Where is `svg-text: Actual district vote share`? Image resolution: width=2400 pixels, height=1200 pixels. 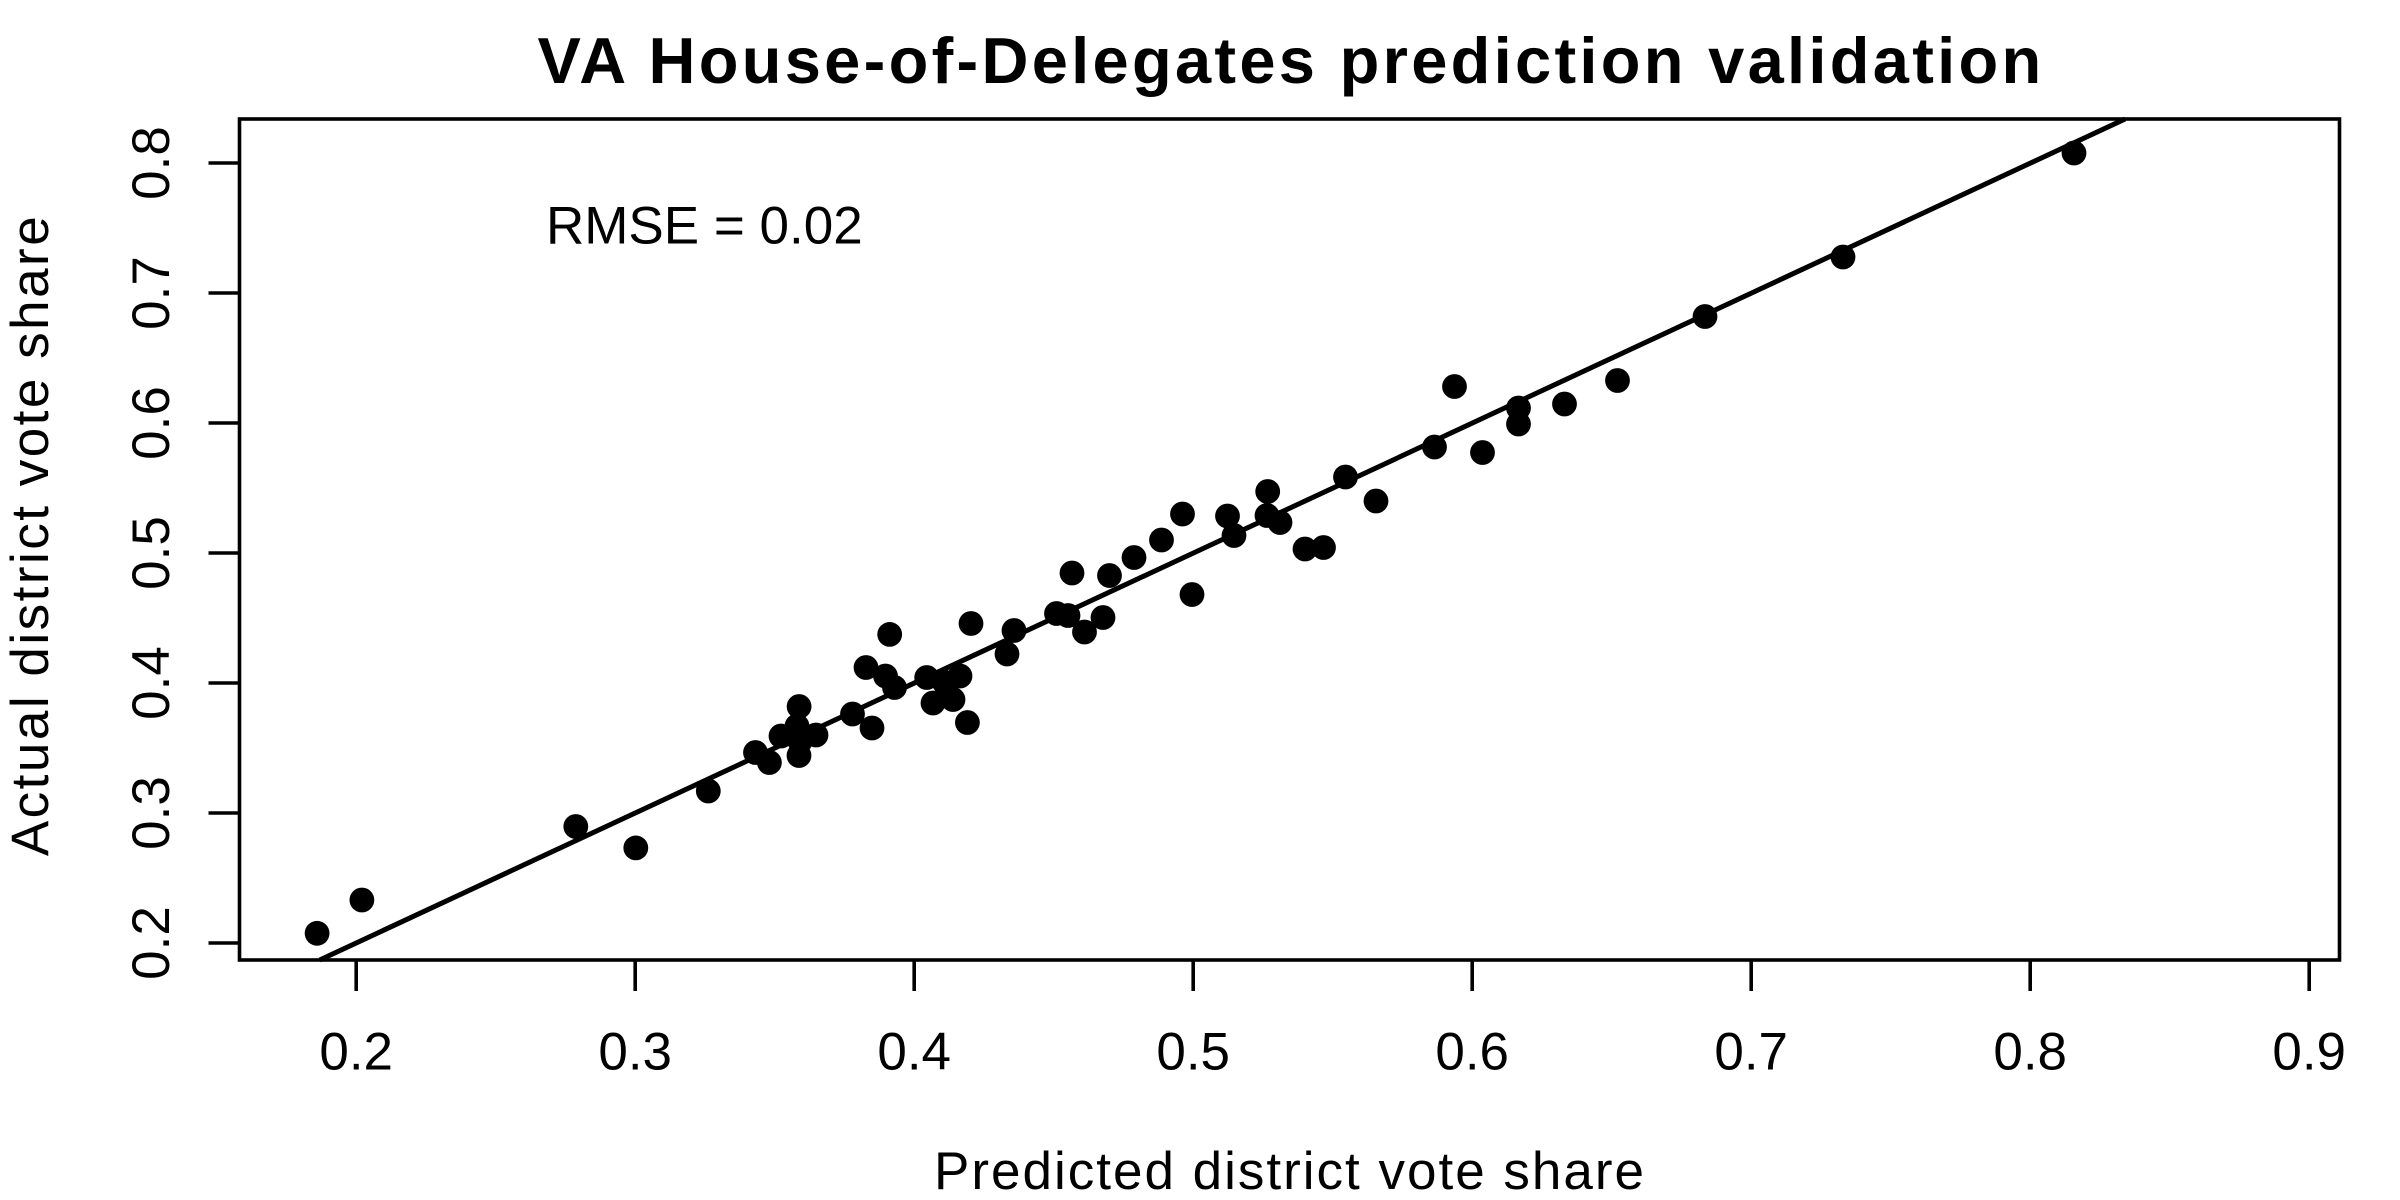
svg-text: Actual district vote share is located at coordinates (30, 535).